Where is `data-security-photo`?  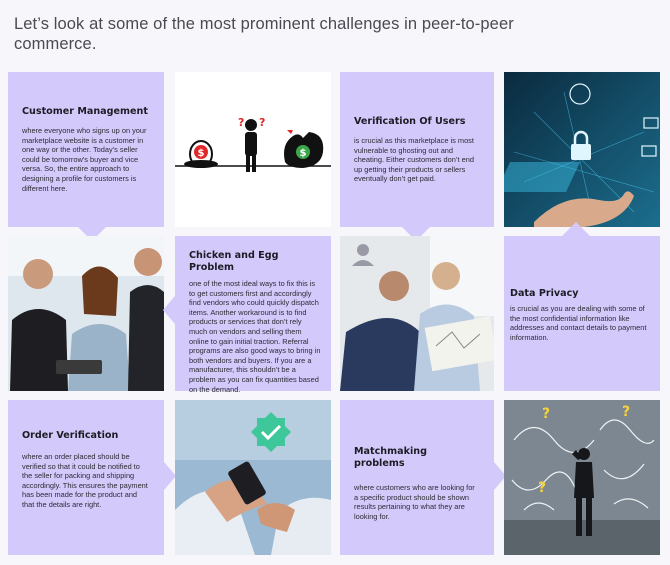
data-security-photo is located at coordinates (582, 149).